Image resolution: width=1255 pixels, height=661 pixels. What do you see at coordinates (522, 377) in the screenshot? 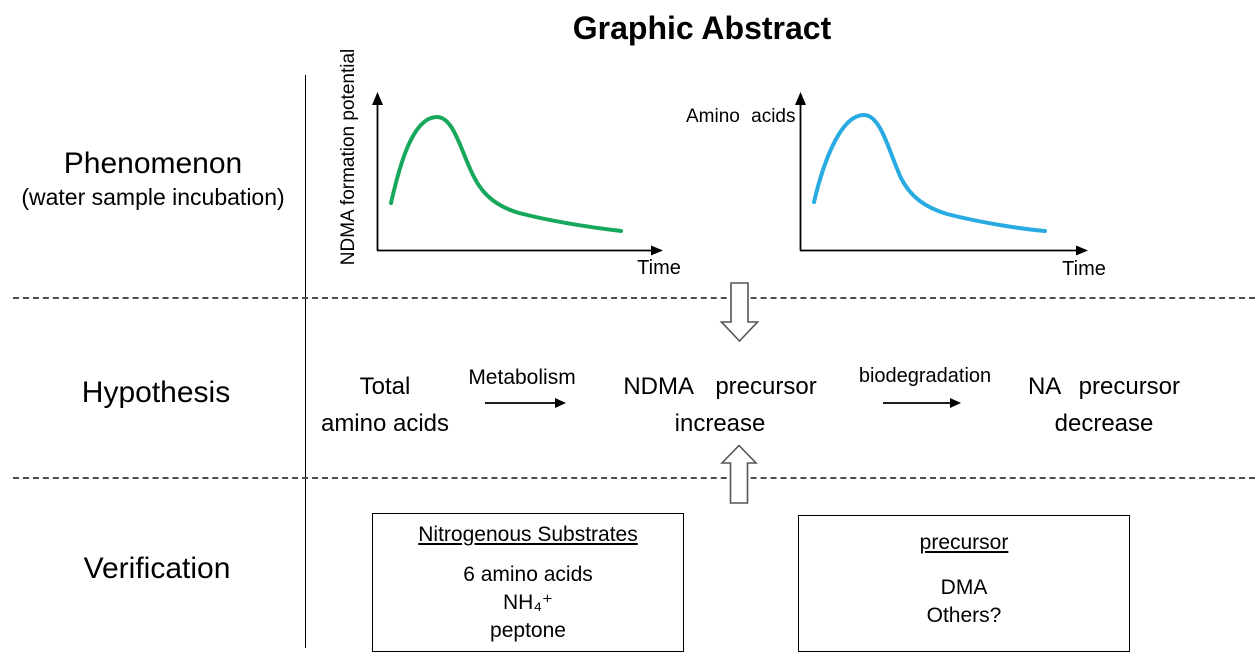
I see `metabolism-label: Metabolism` at bounding box center [522, 377].